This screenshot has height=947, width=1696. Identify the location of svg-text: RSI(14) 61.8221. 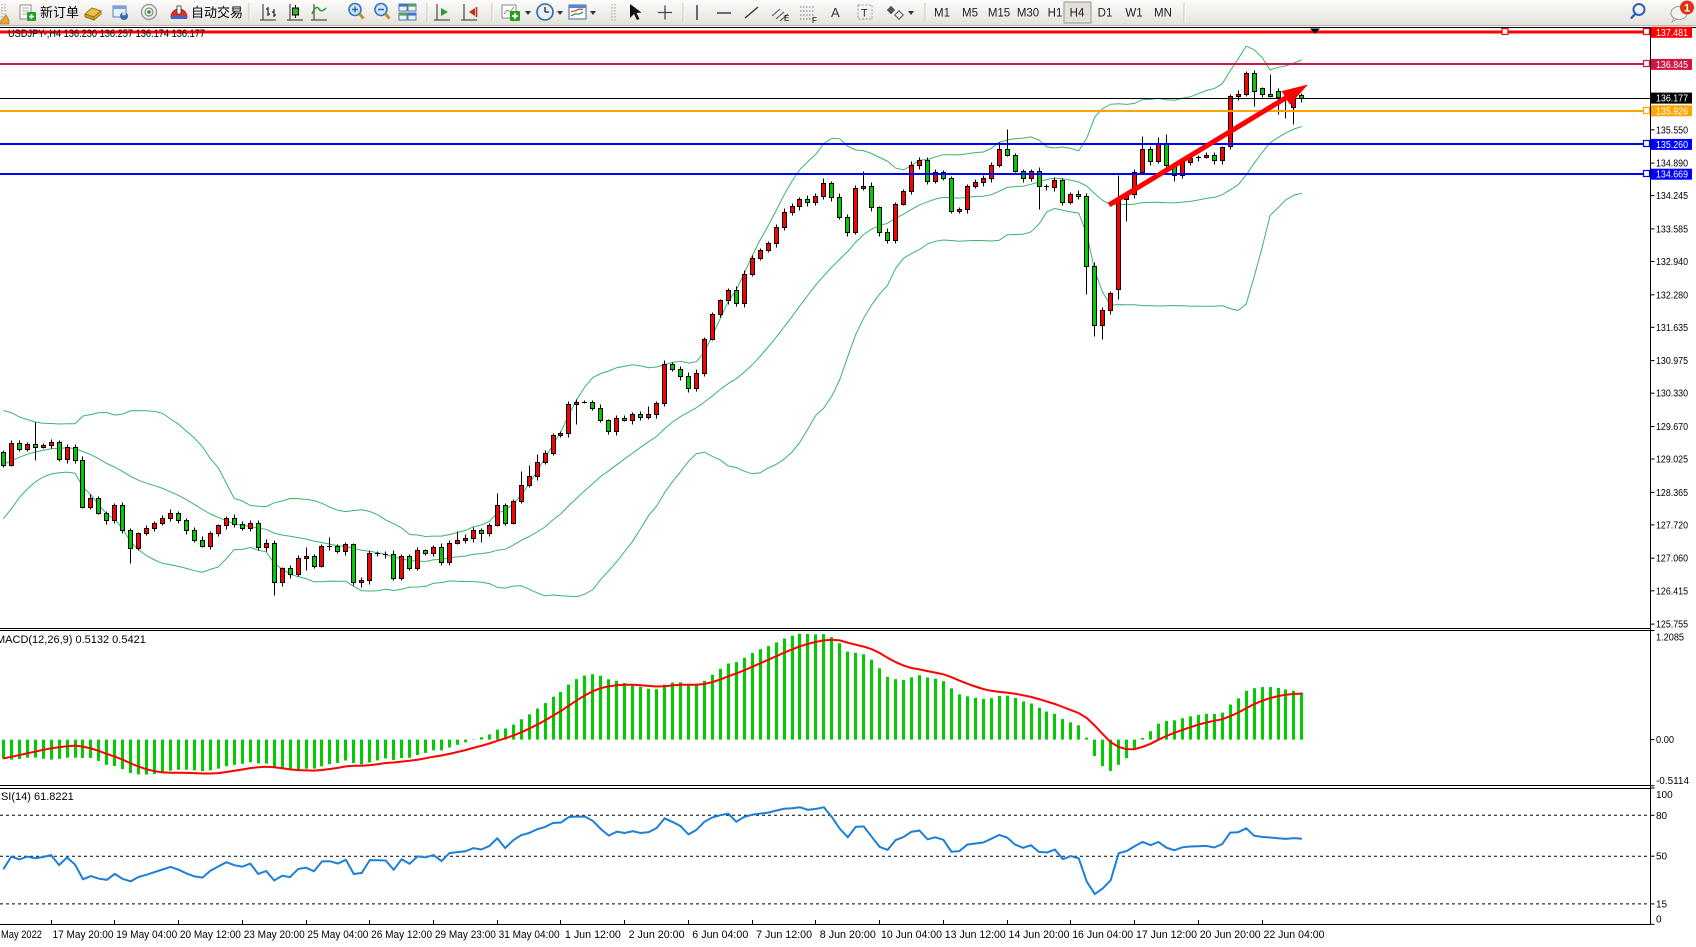
(37, 797).